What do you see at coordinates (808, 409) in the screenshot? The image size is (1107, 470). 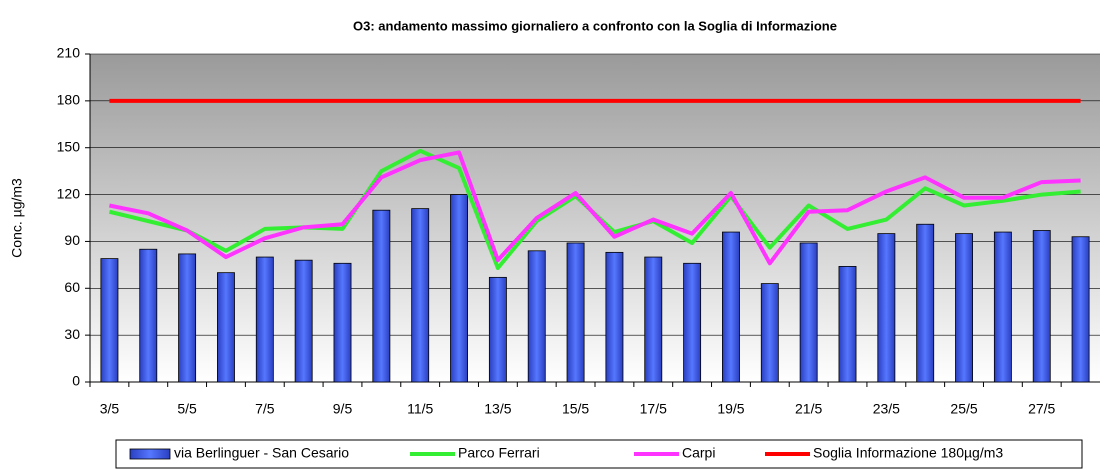 I see `x-tick-label: 21/5` at bounding box center [808, 409].